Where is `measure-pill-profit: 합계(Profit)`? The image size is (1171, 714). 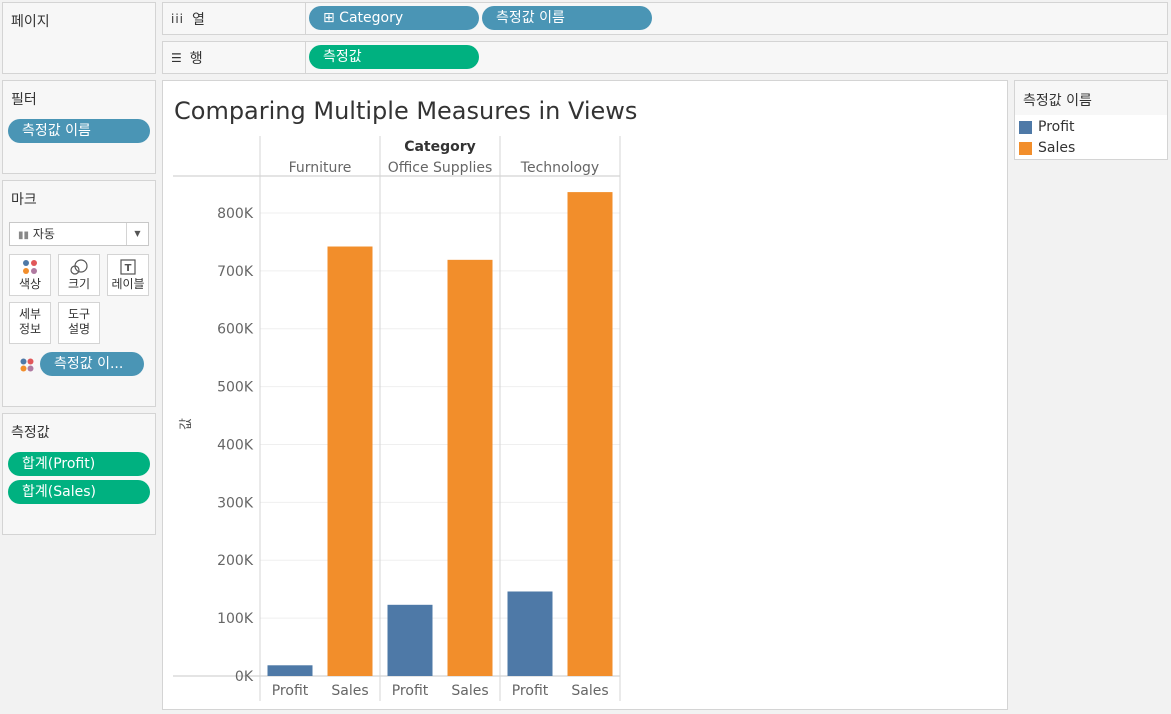 measure-pill-profit: 합계(Profit) is located at coordinates (79, 464).